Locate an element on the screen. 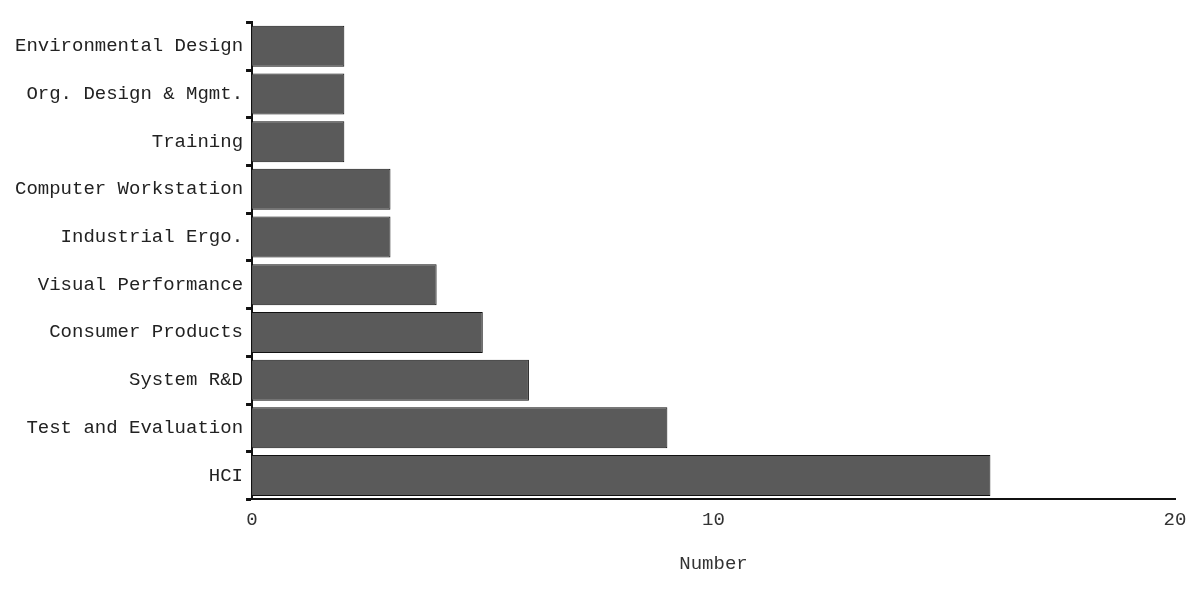  x-tick-label: 10 is located at coordinates (713, 519).